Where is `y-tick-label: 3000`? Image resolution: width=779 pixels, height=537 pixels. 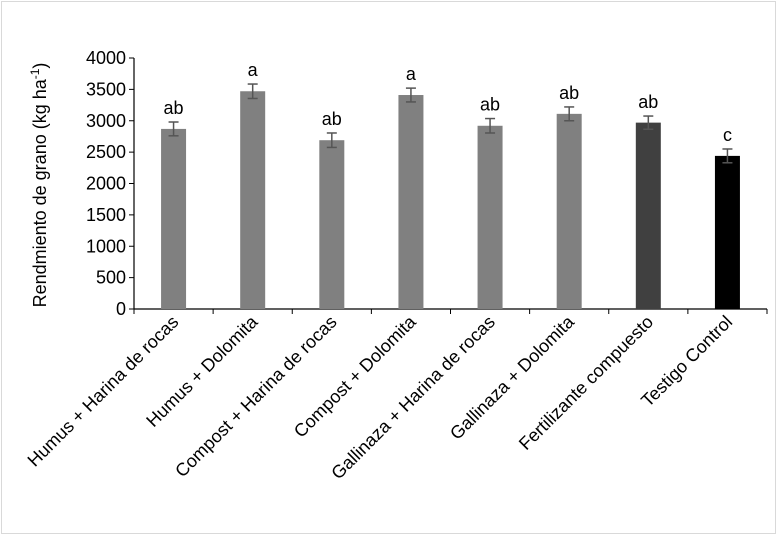 y-tick-label: 3000 is located at coordinates (106, 121).